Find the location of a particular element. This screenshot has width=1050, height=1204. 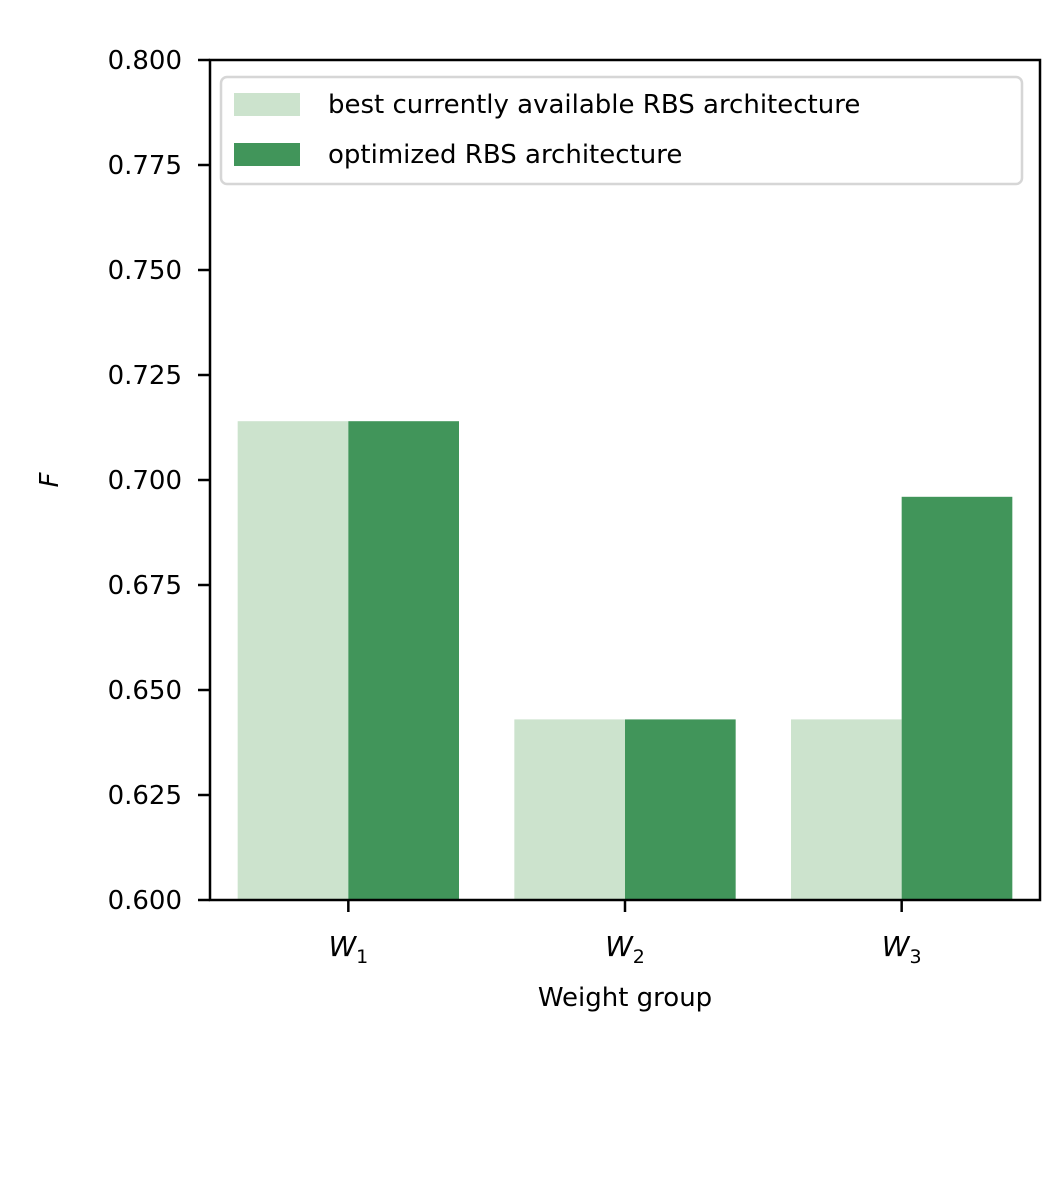

x-tick-label-2: W2 is located at coordinates (625, 949).